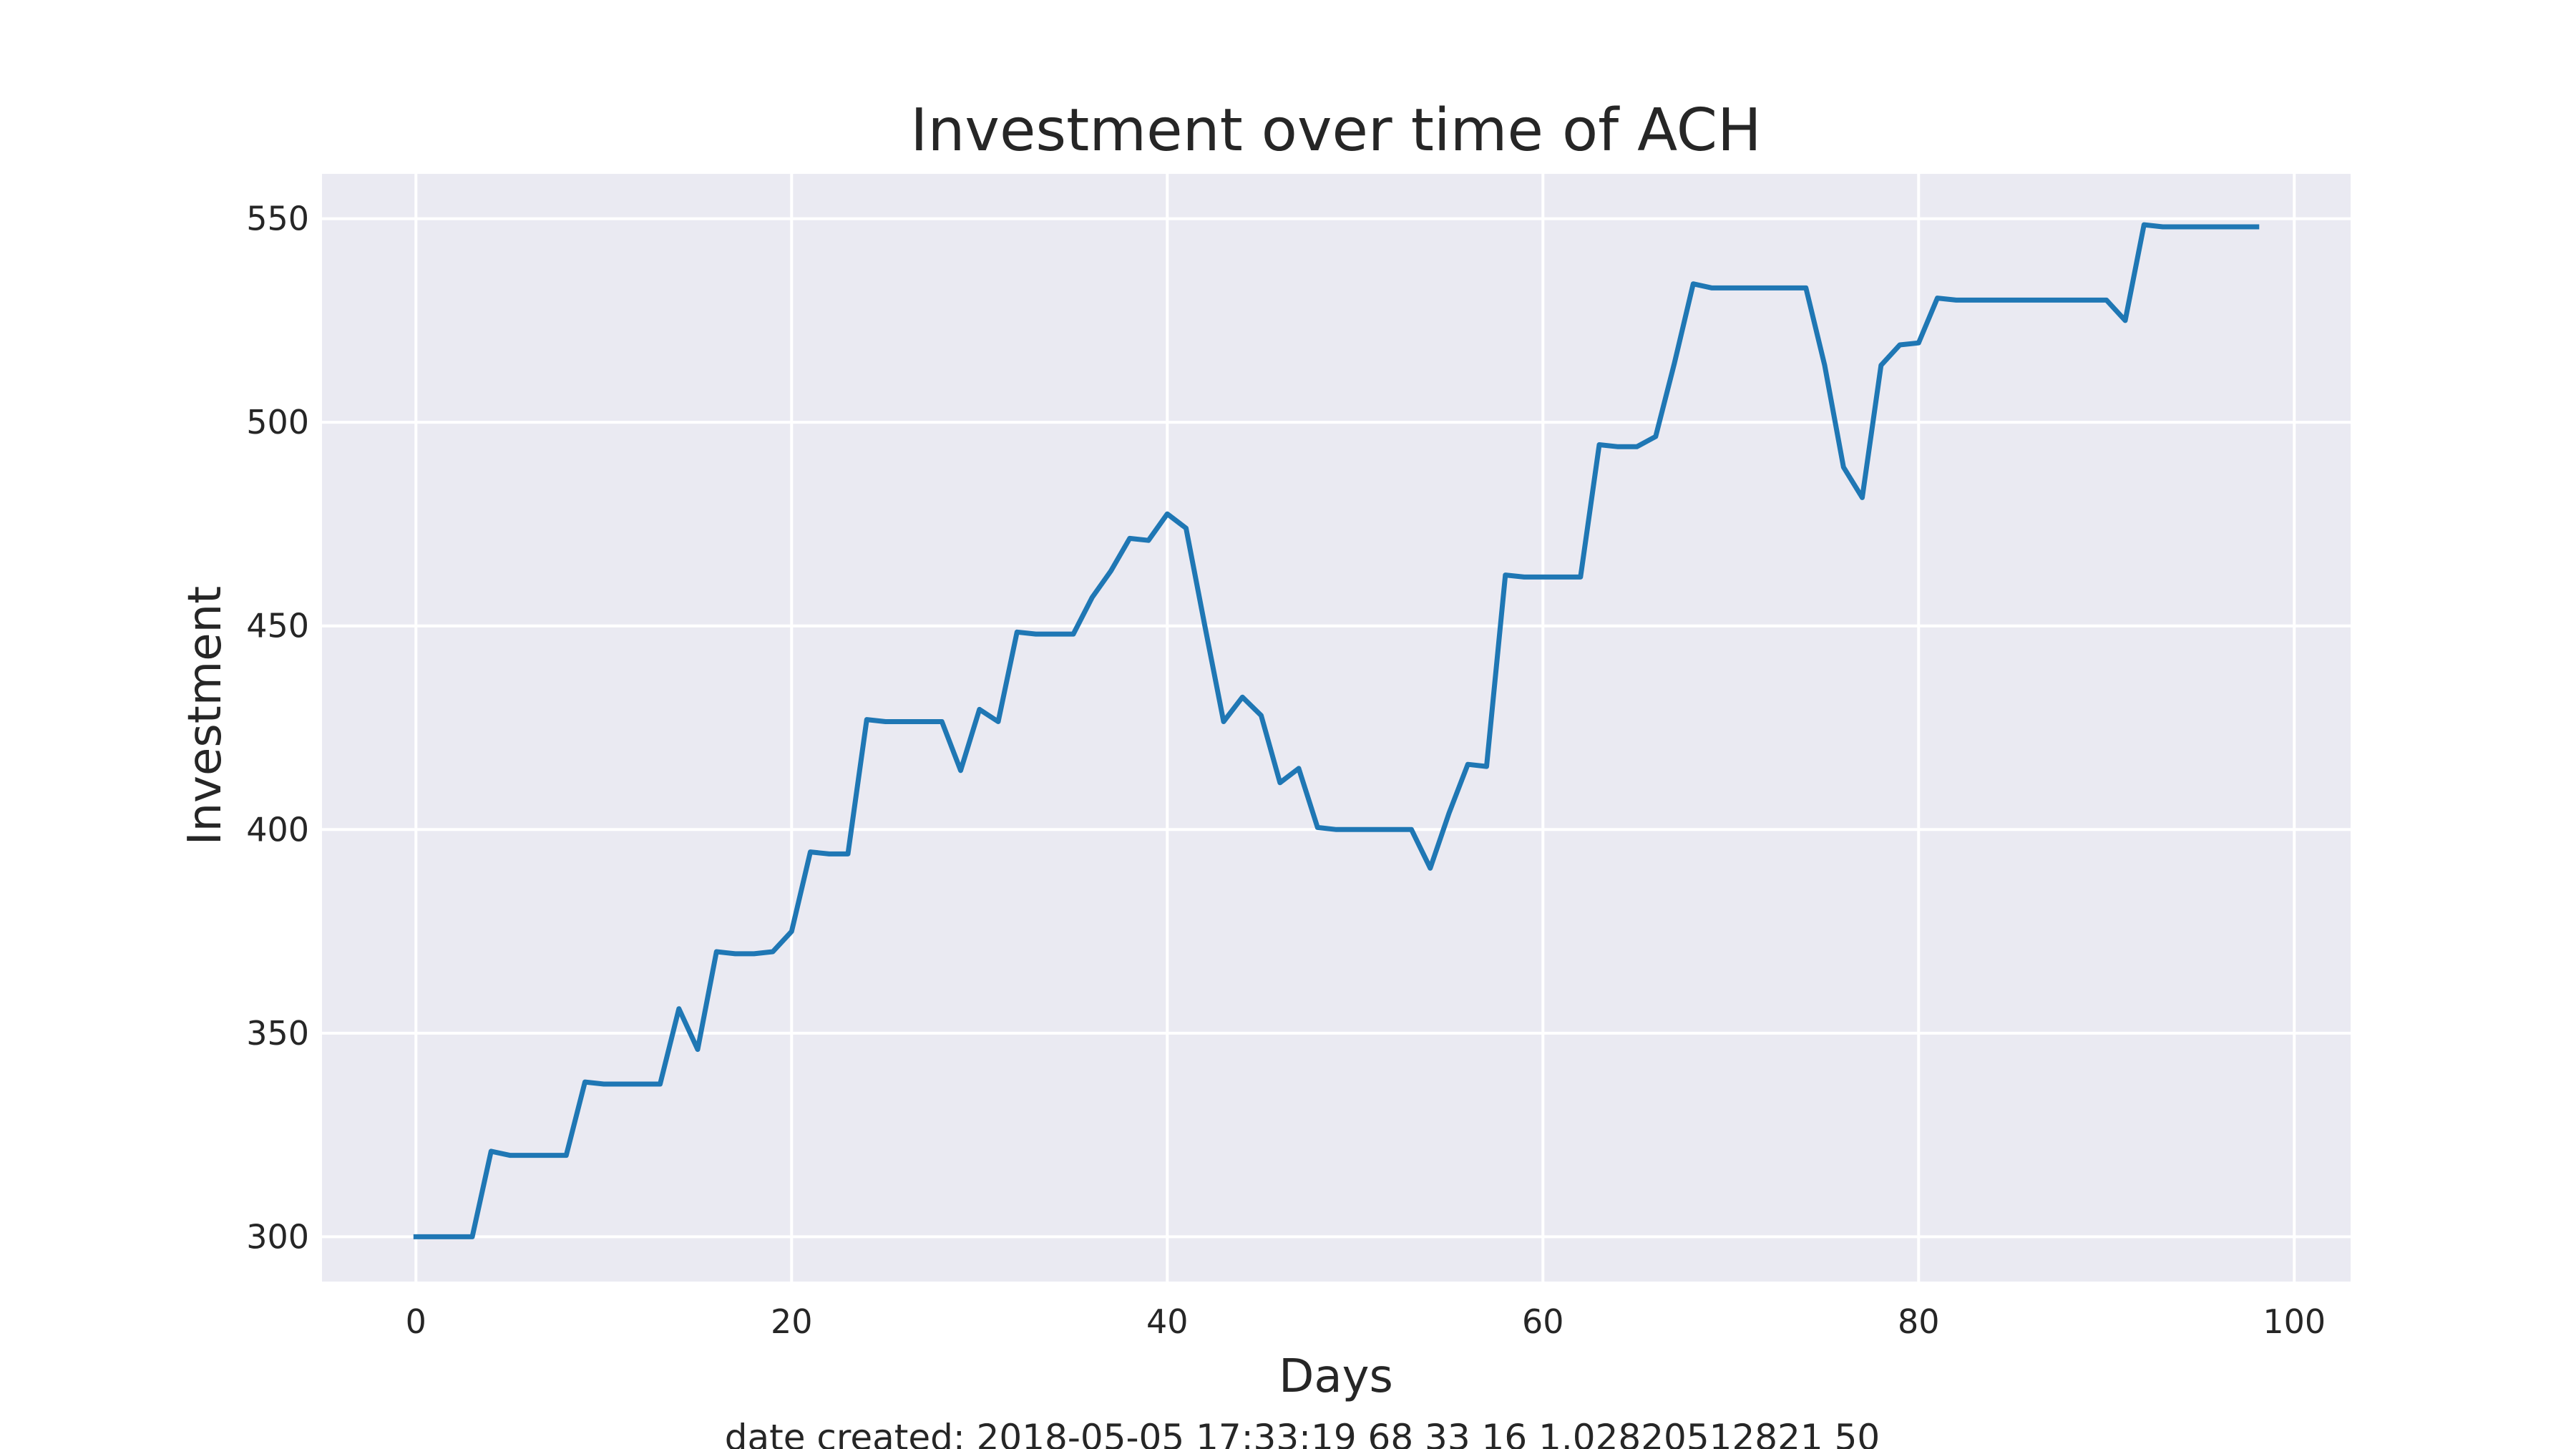 This screenshot has width=2576, height=1449. Describe the element at coordinates (792, 1321) in the screenshot. I see `x-tick-label: 20` at that location.